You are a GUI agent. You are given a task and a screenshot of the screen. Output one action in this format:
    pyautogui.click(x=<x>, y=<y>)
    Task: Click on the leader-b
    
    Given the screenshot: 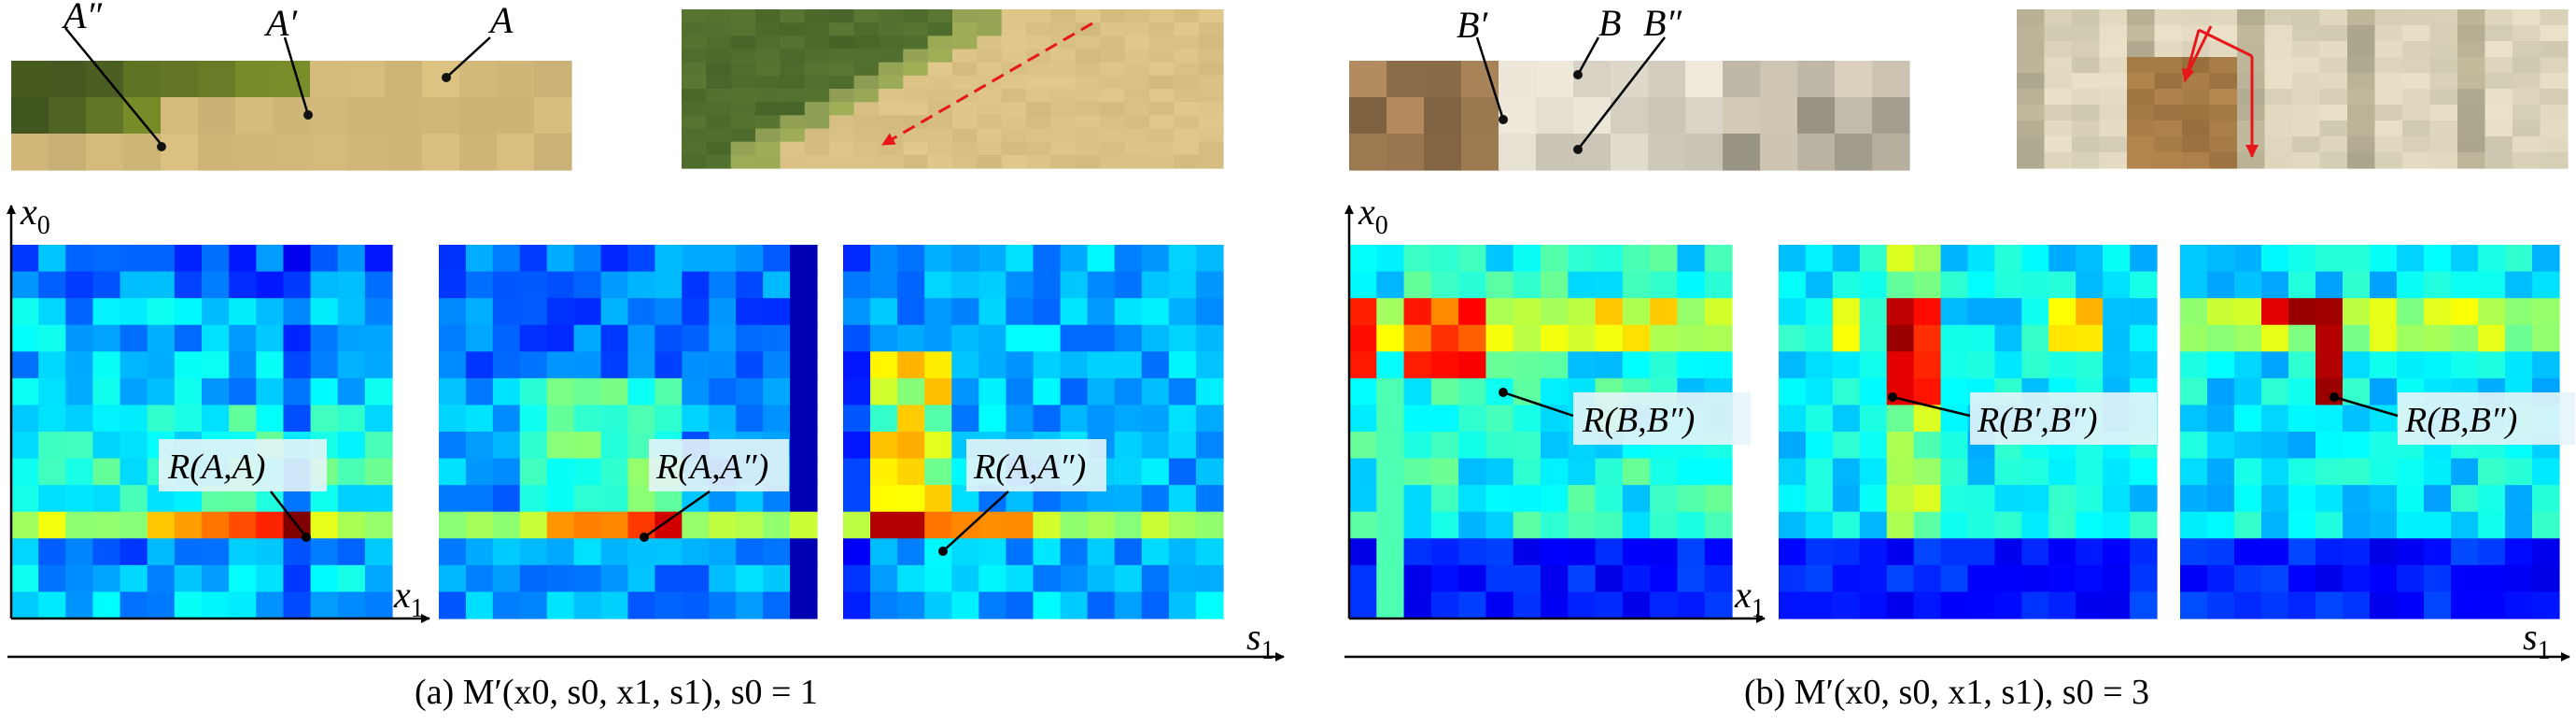 What is the action you would take?
    pyautogui.click(x=1588, y=56)
    